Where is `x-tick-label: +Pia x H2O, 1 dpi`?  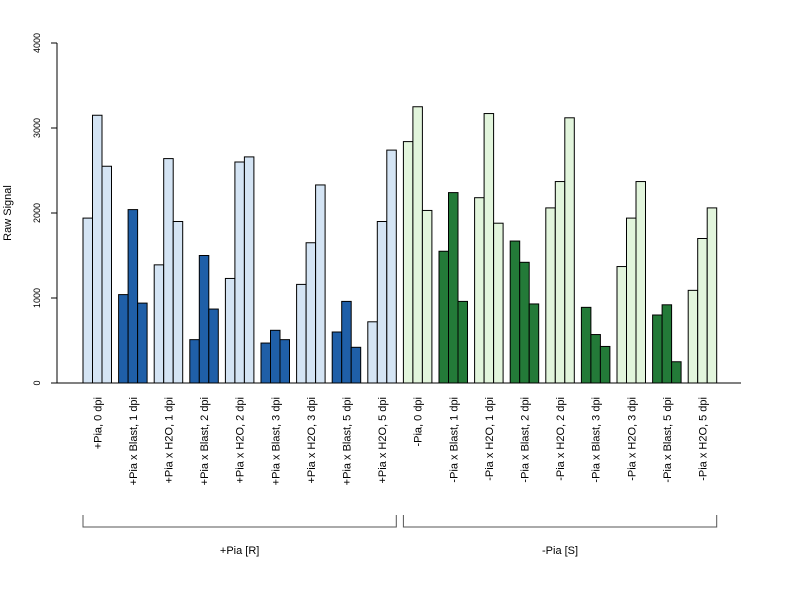
x-tick-label: +Pia x H2O, 1 dpi is located at coordinates (169, 440).